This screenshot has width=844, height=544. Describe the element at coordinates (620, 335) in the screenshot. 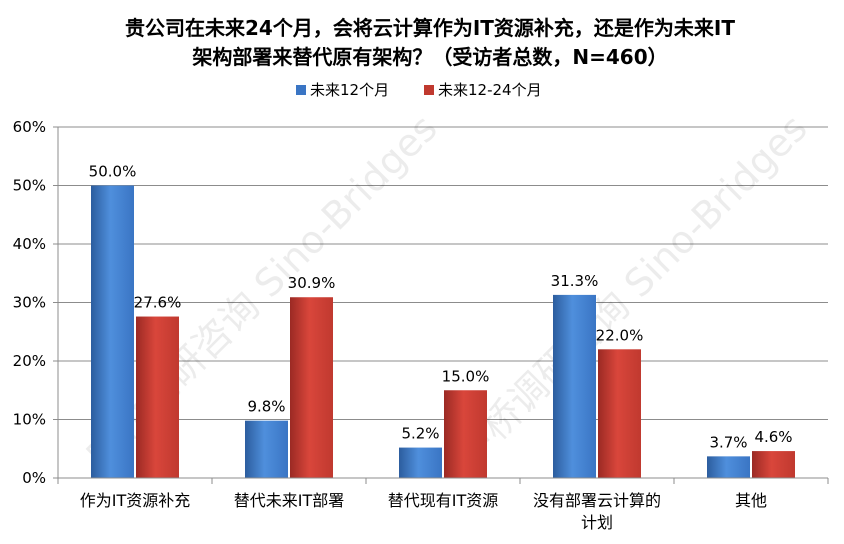

I see `data-label: 22.0%` at that location.